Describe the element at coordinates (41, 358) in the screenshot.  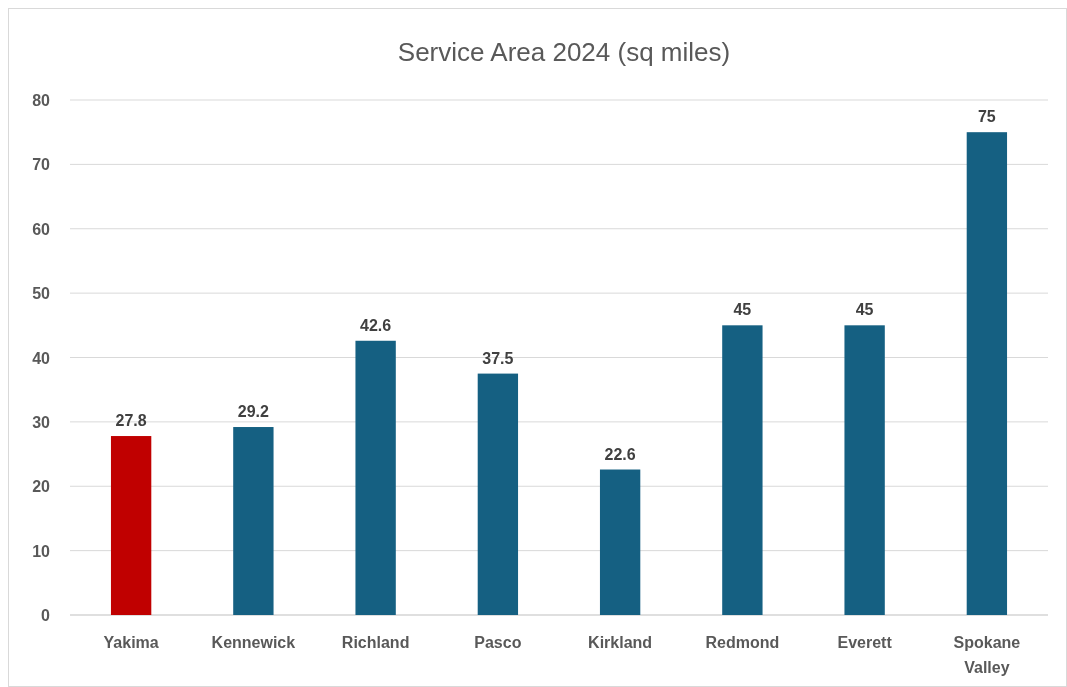
I see `y-tick-label: 40` at that location.